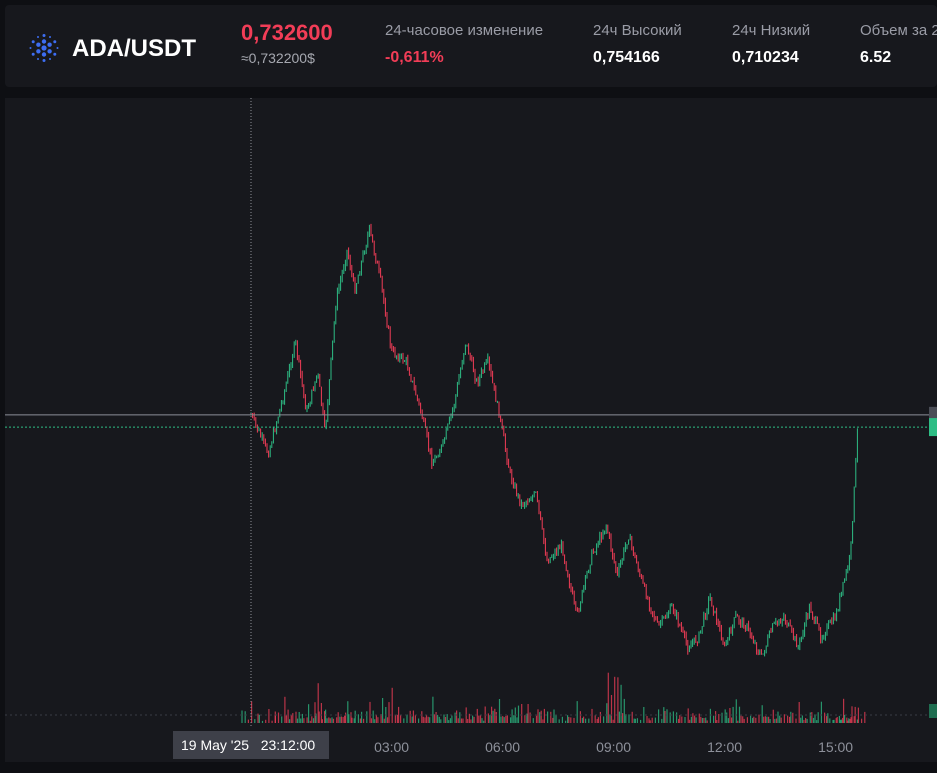  What do you see at coordinates (44, 48) in the screenshot?
I see `cardano-icon` at bounding box center [44, 48].